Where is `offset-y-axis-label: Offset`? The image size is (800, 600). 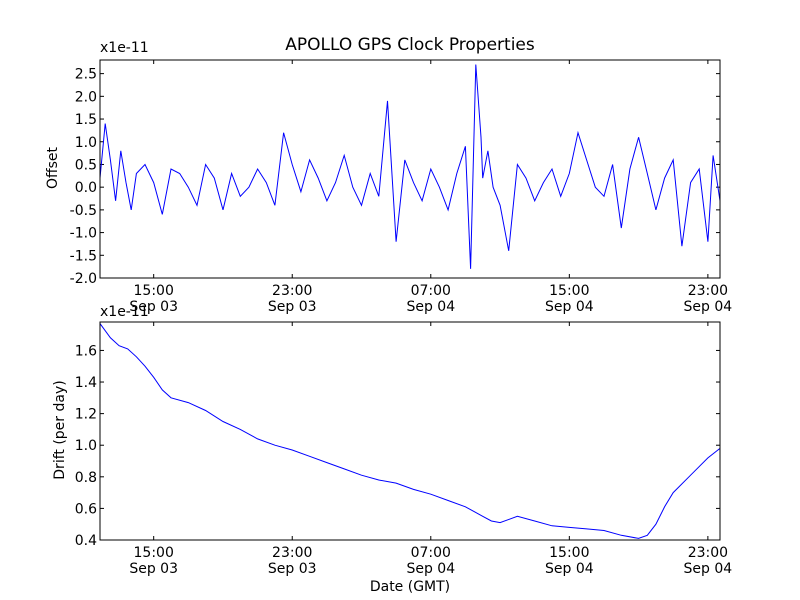
offset-y-axis-label: Offset is located at coordinates (53, 167).